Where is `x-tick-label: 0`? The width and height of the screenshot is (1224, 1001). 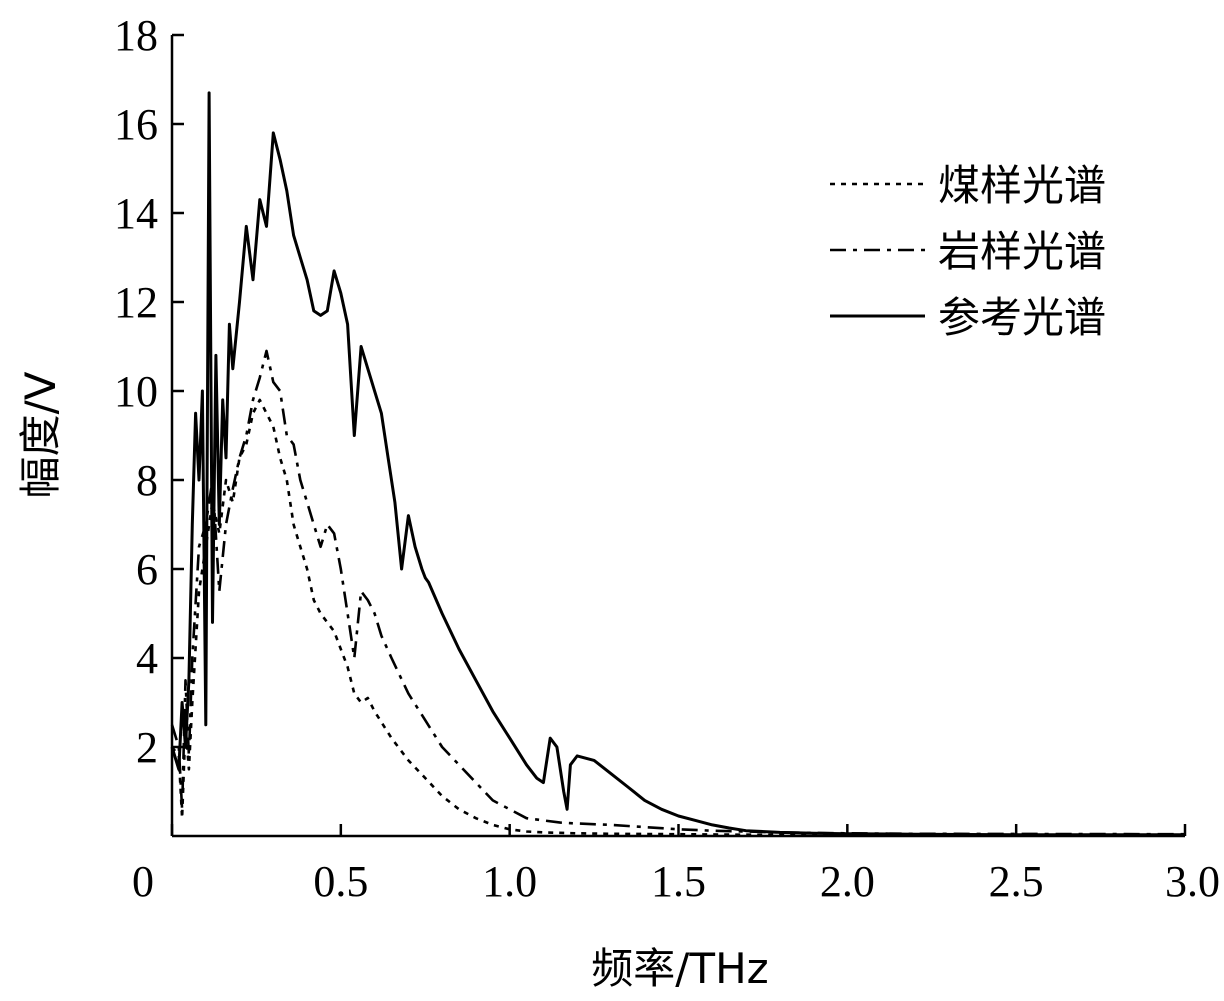 x-tick-label: 0 is located at coordinates (143, 881).